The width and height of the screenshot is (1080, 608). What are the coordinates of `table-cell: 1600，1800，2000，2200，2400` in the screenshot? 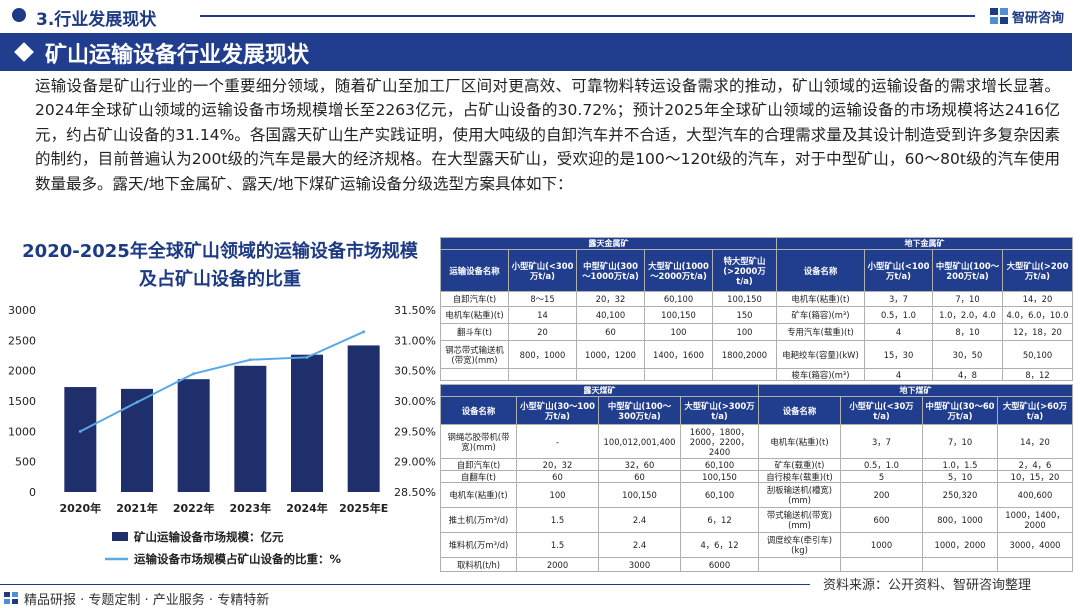 It's located at (719, 441).